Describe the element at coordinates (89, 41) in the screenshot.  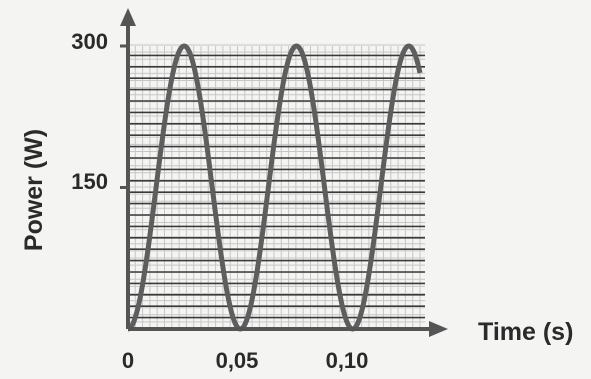
I see `y-tick-label-300: 300` at that location.